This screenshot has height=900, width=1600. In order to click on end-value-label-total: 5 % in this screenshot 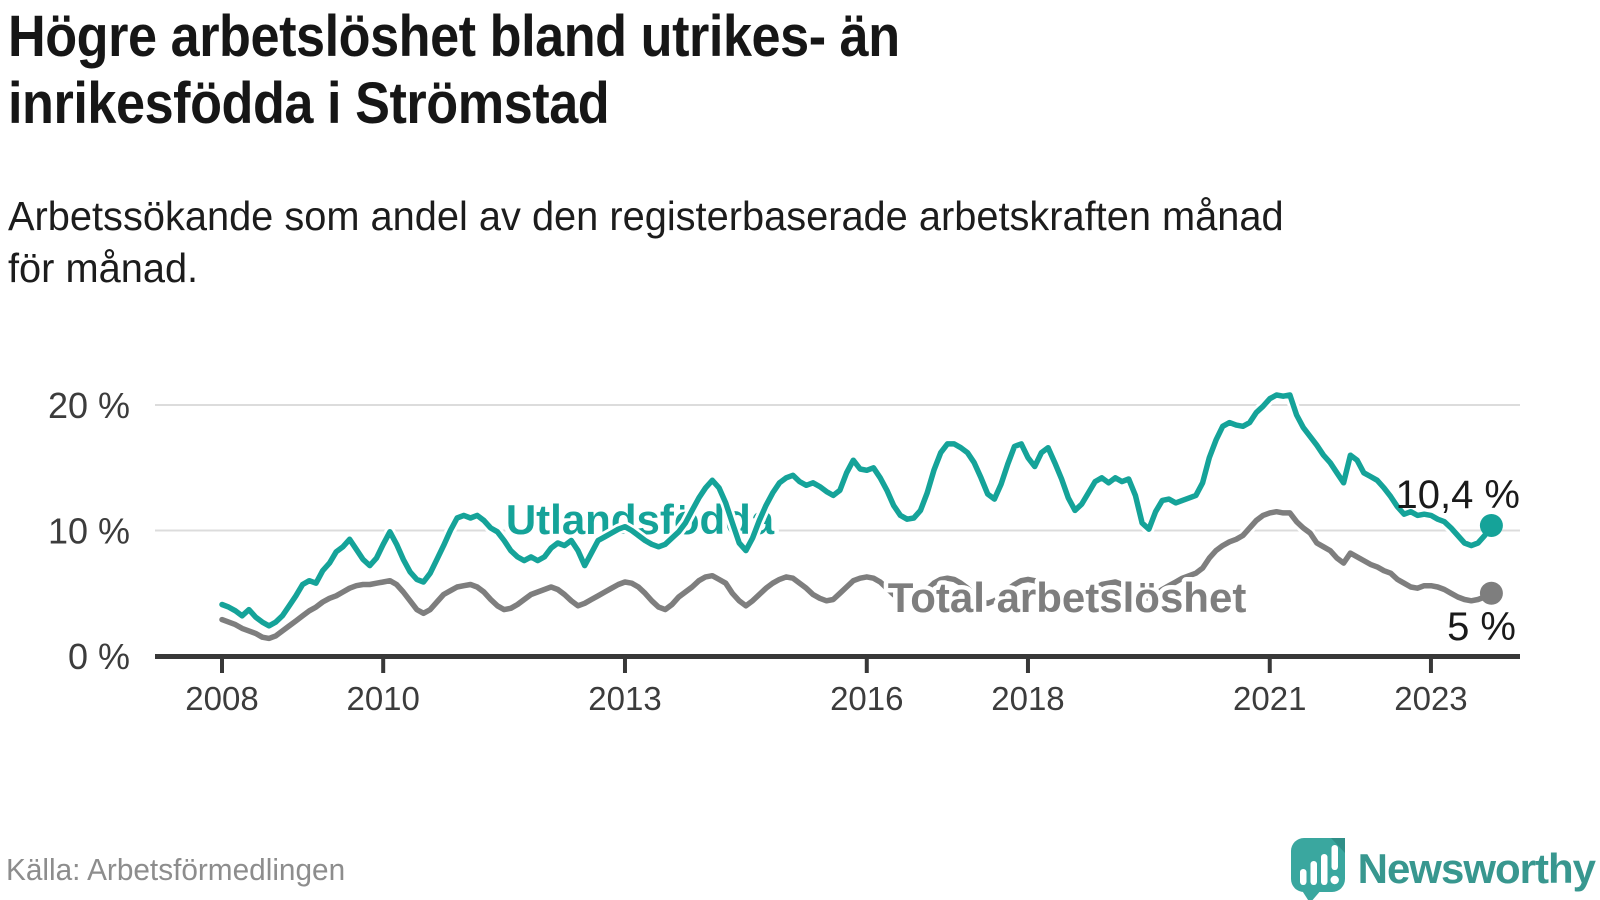, I will do `click(1481, 627)`.